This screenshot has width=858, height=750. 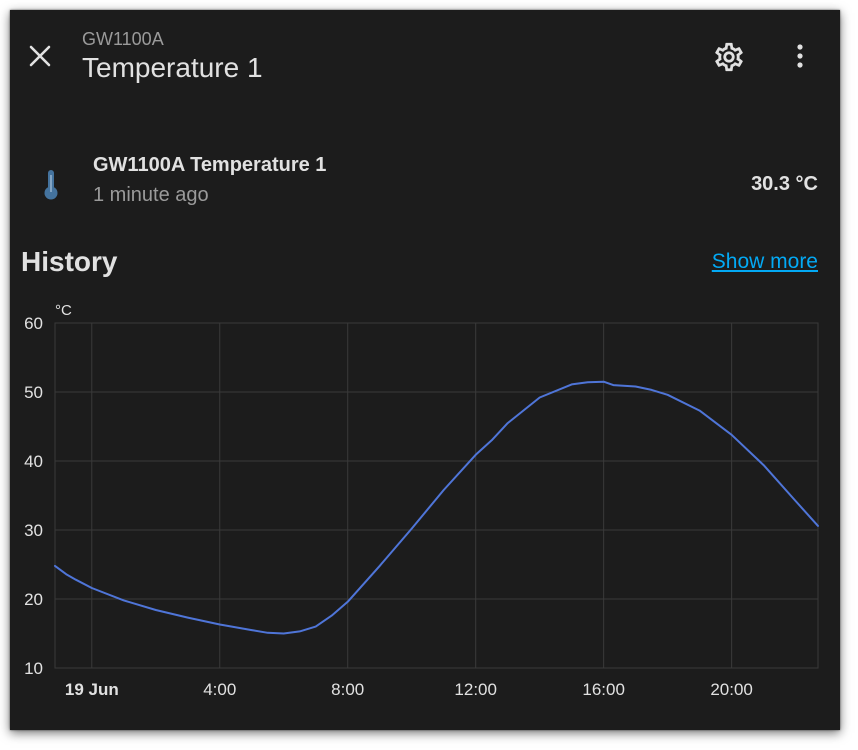 I want to click on settings-button, so click(x=729, y=57).